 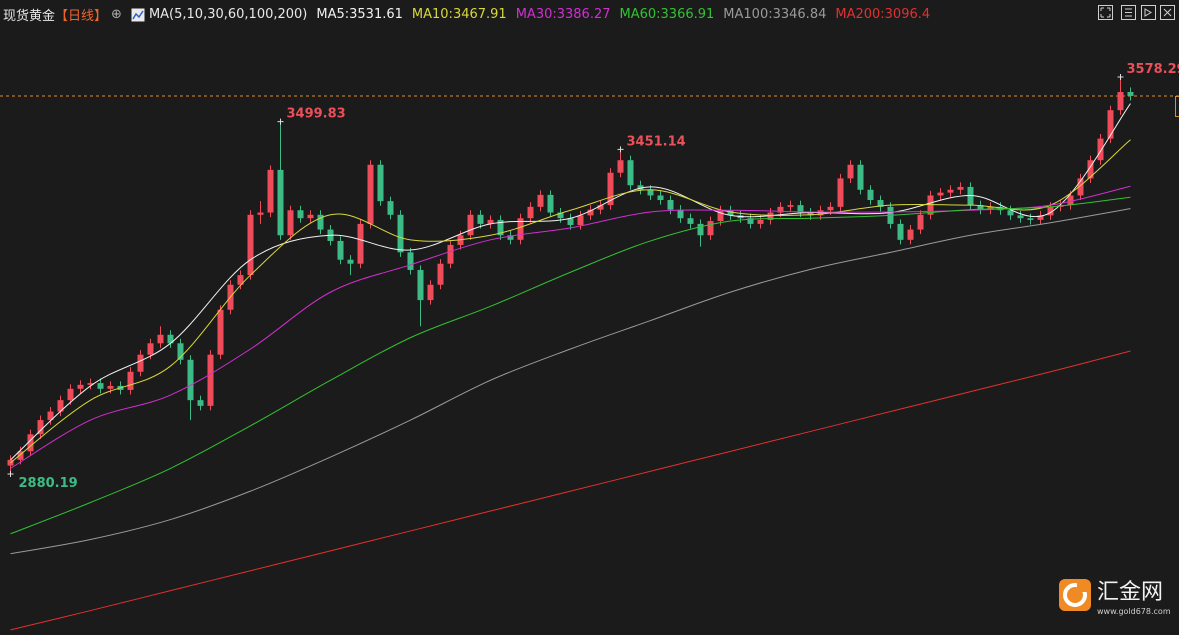 What do you see at coordinates (81, 16) in the screenshot?
I see `period: 【日线】` at bounding box center [81, 16].